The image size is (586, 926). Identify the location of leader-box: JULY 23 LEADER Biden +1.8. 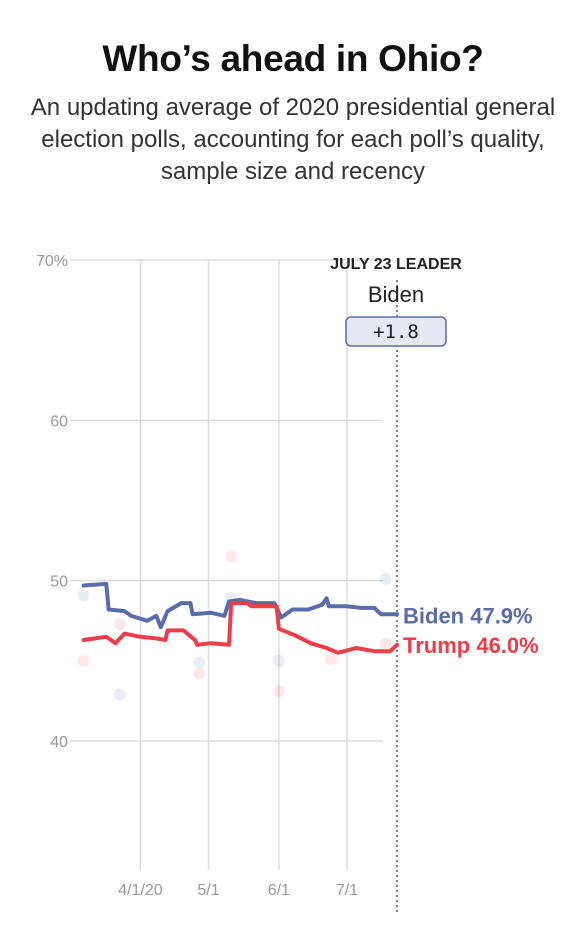
(396, 301).